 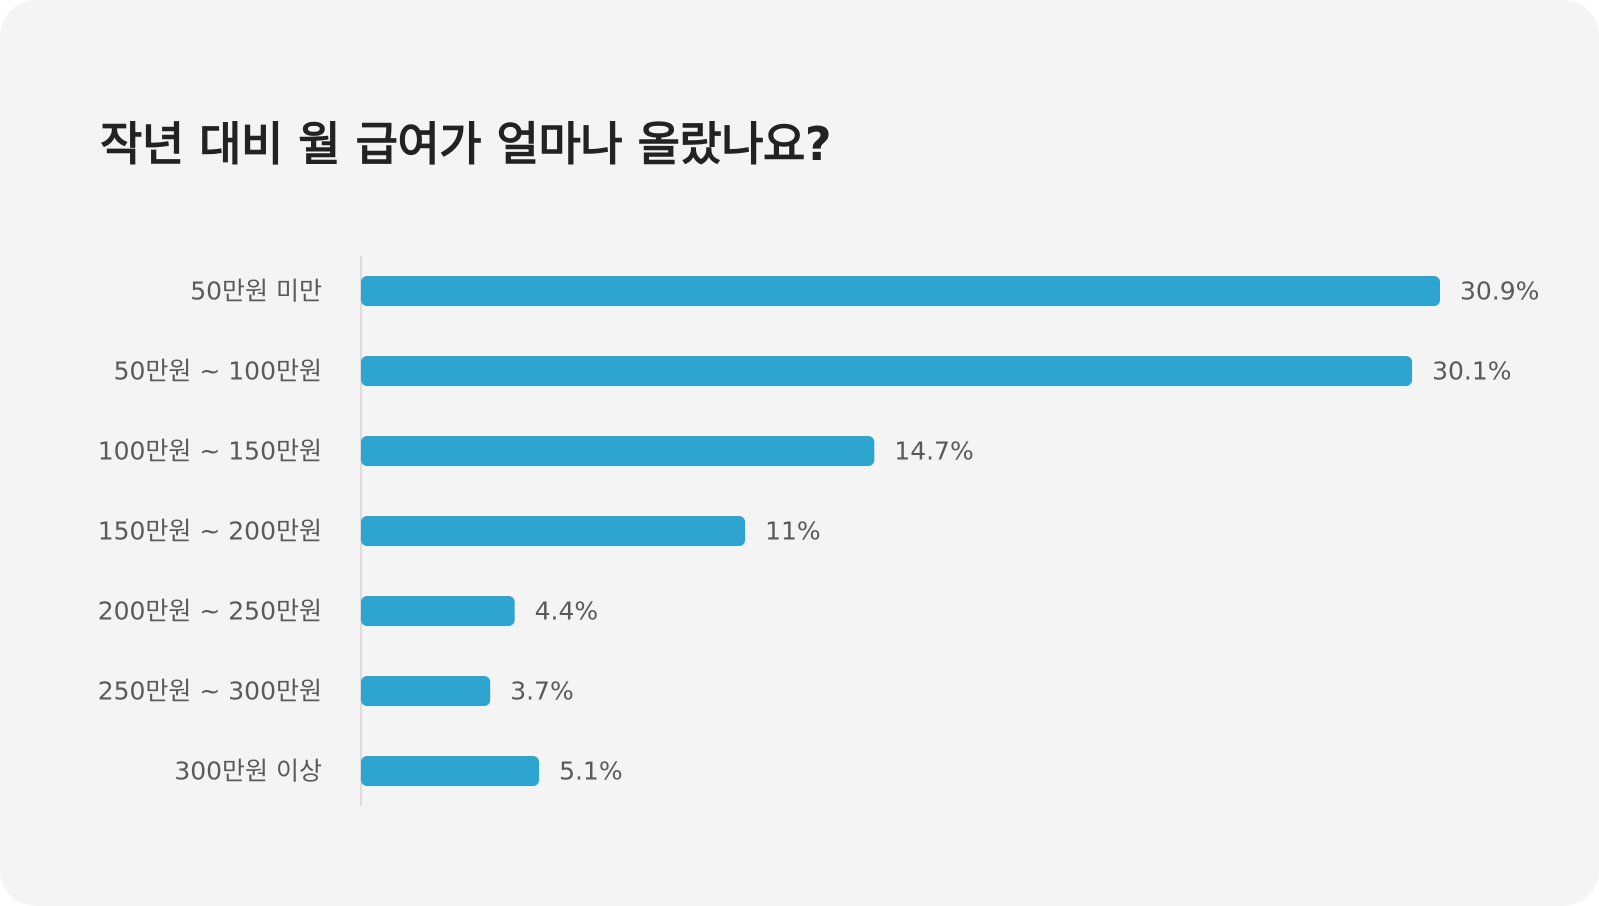 What do you see at coordinates (466, 144) in the screenshot?
I see `chart-title: 작년 대비 월 급여가 얼마나 올랐나요?` at bounding box center [466, 144].